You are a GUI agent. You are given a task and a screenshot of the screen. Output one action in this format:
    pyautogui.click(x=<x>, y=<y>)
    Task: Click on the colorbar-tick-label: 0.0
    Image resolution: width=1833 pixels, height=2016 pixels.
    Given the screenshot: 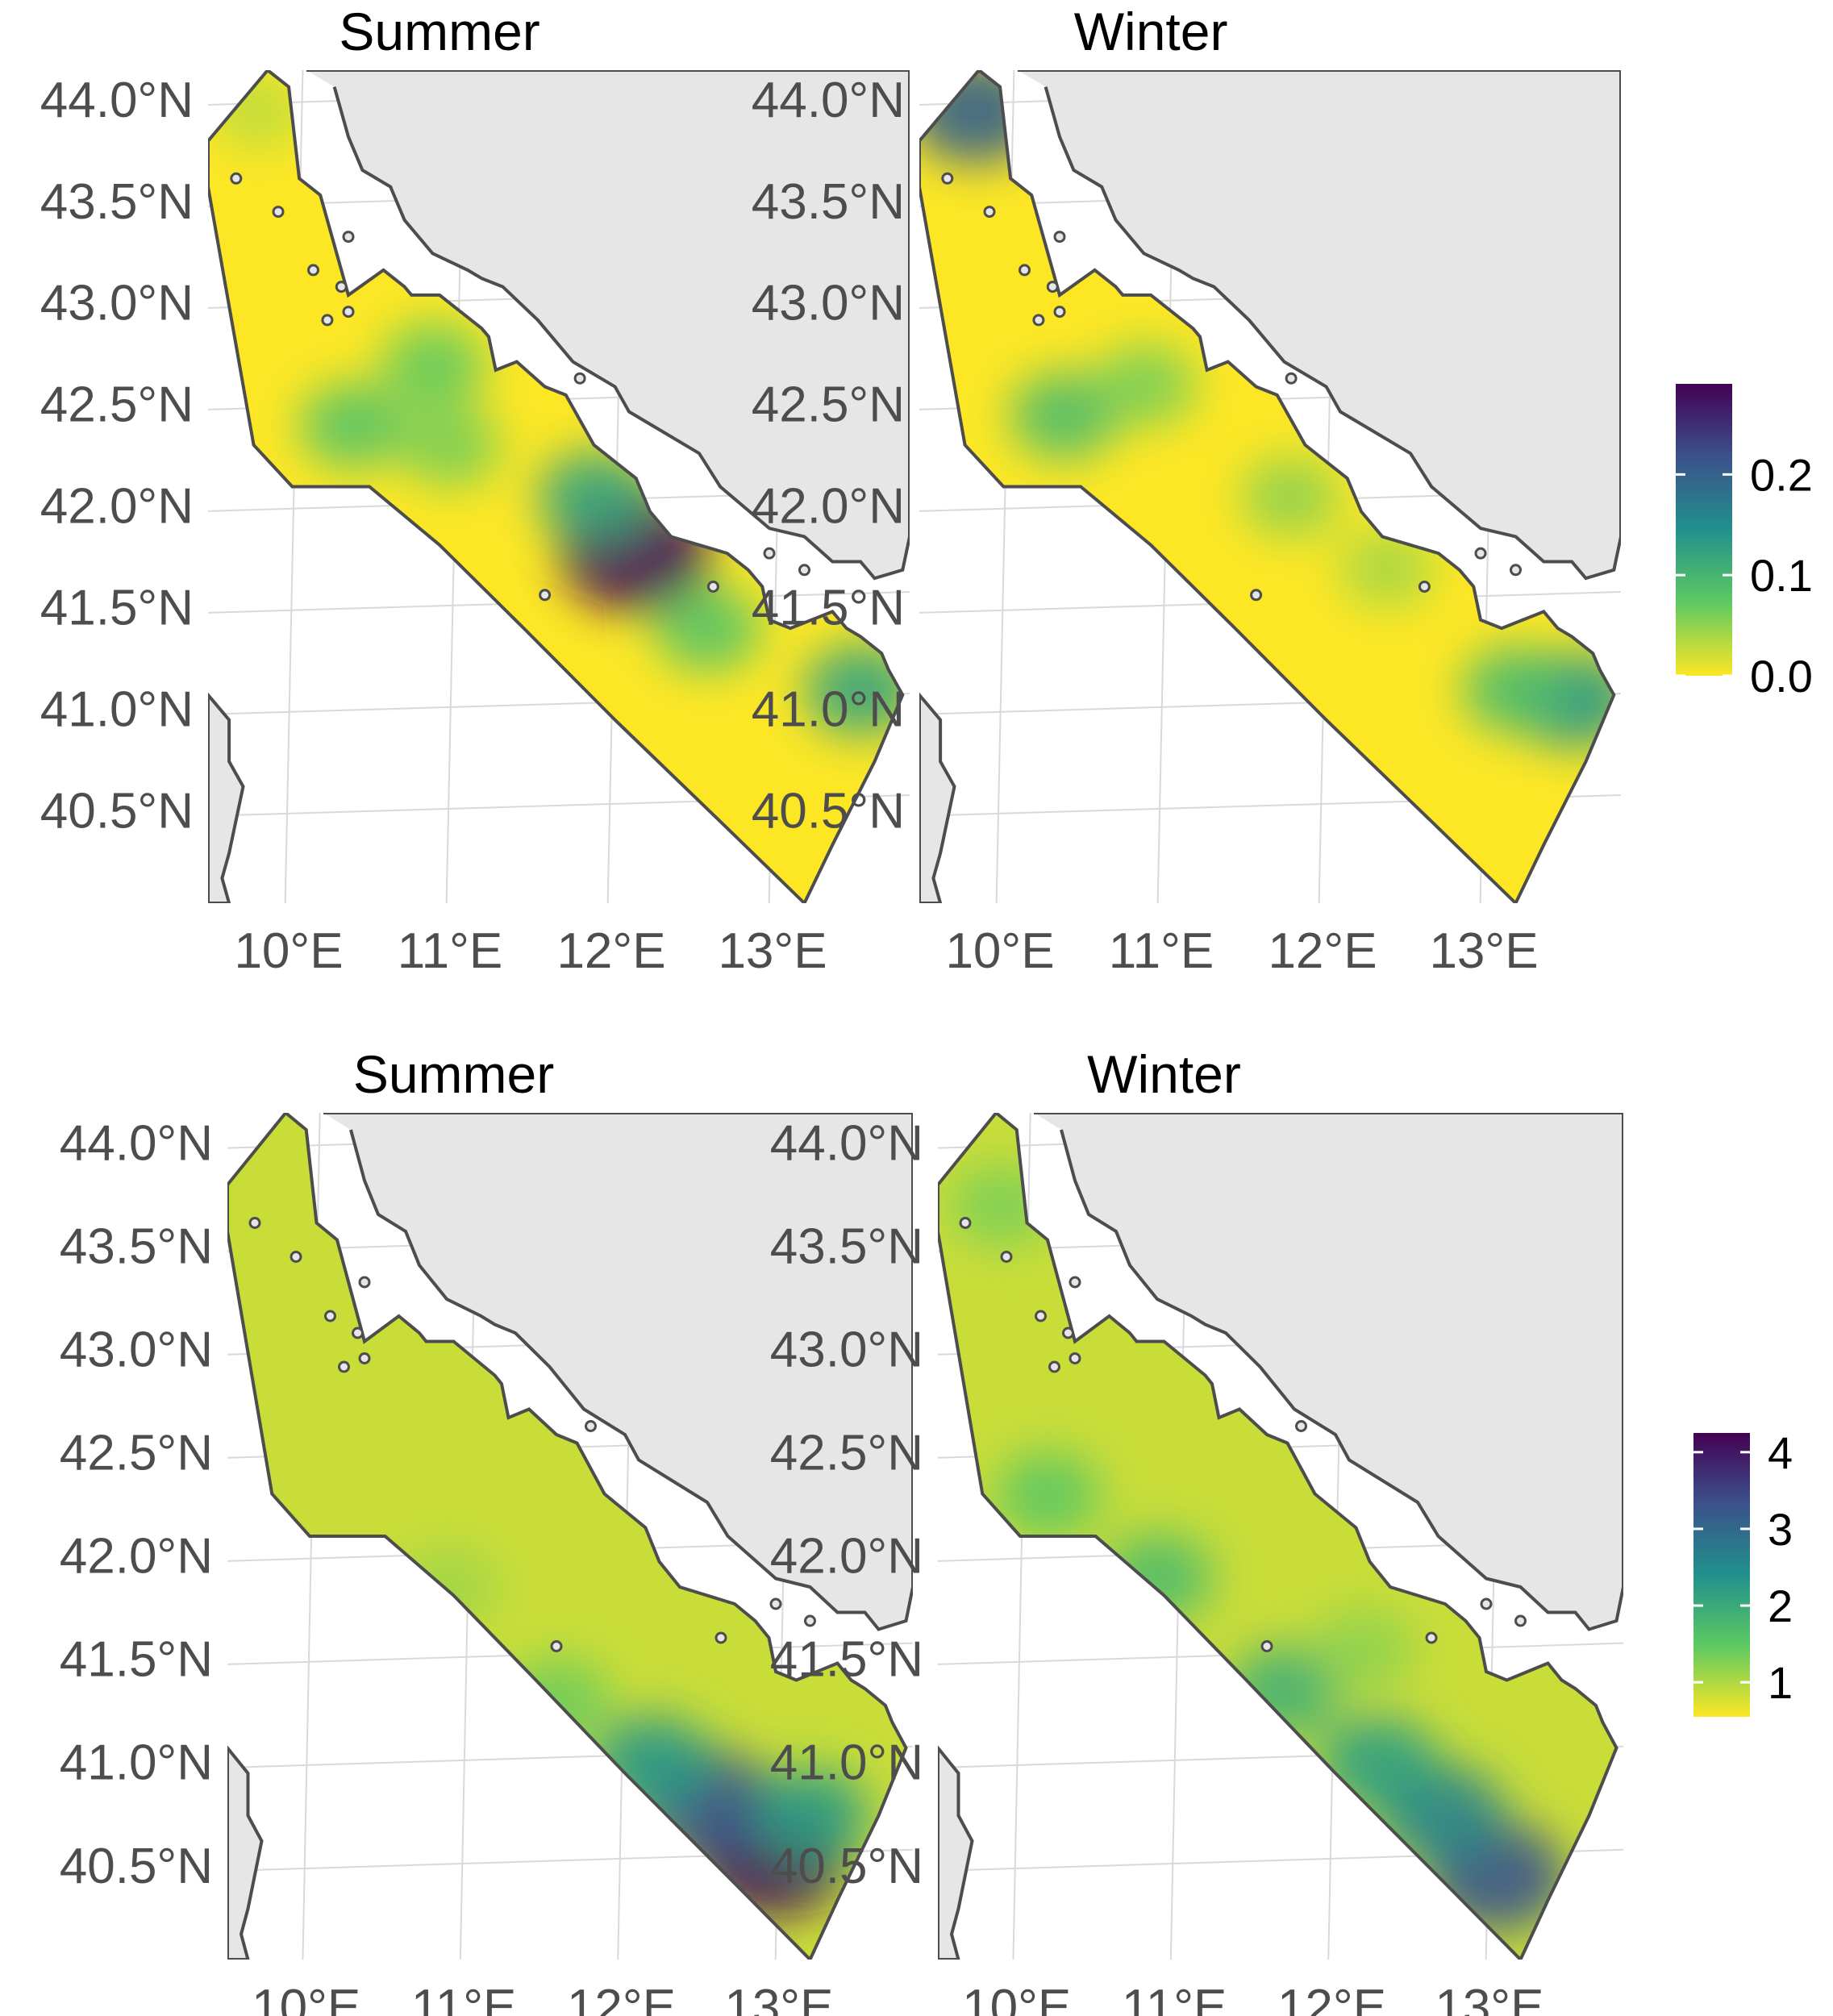 What is the action you would take?
    pyautogui.click(x=1781, y=676)
    